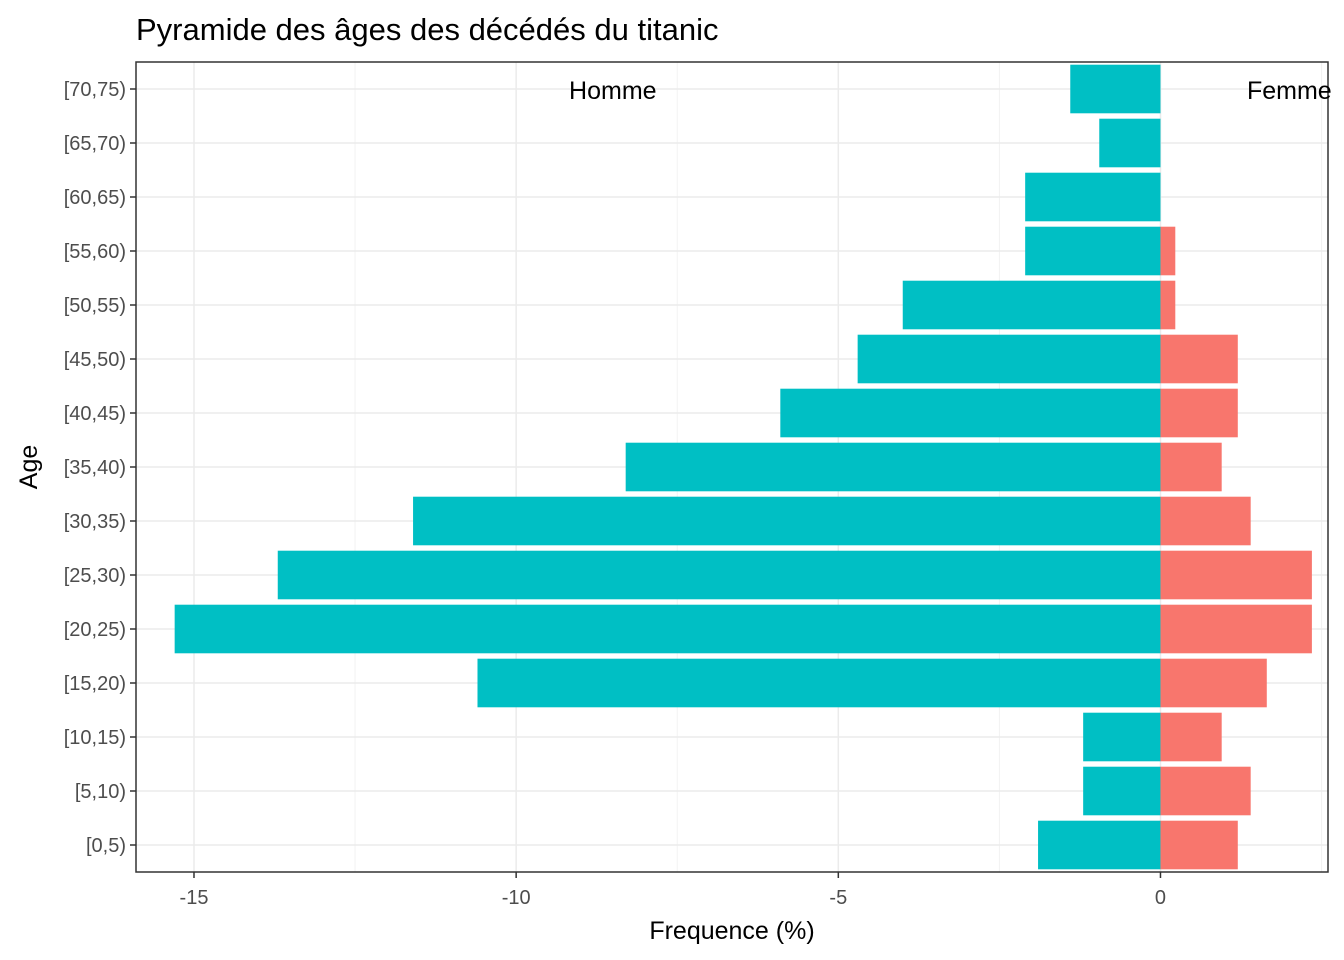 The height and width of the screenshot is (960, 1344). Describe the element at coordinates (95, 576) in the screenshot. I see `y-tick-label: [25,30)` at that location.